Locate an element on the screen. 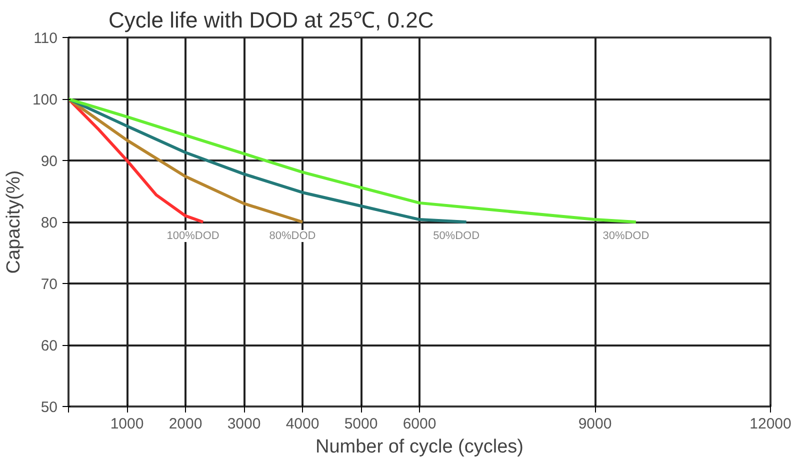 The image size is (811, 464). x-axis-title: Number of cycle (cycles) is located at coordinates (420, 447).